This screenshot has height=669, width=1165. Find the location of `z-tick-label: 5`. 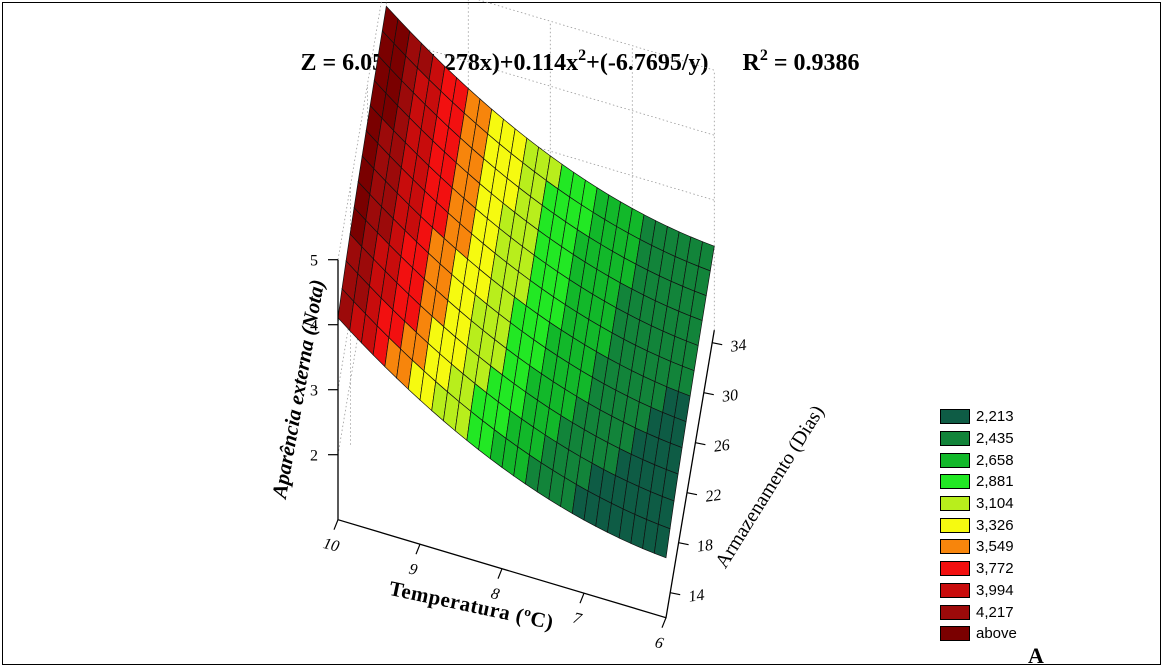

z-tick-label: 5 is located at coordinates (314, 261).